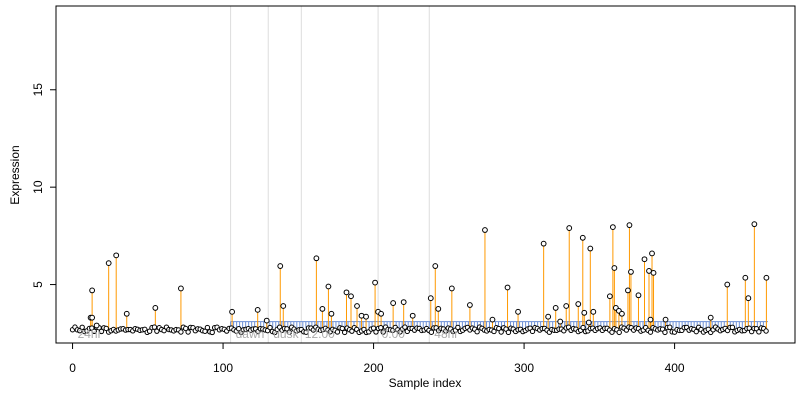  I want to click on annotation-label: 12:00, so click(320, 334).